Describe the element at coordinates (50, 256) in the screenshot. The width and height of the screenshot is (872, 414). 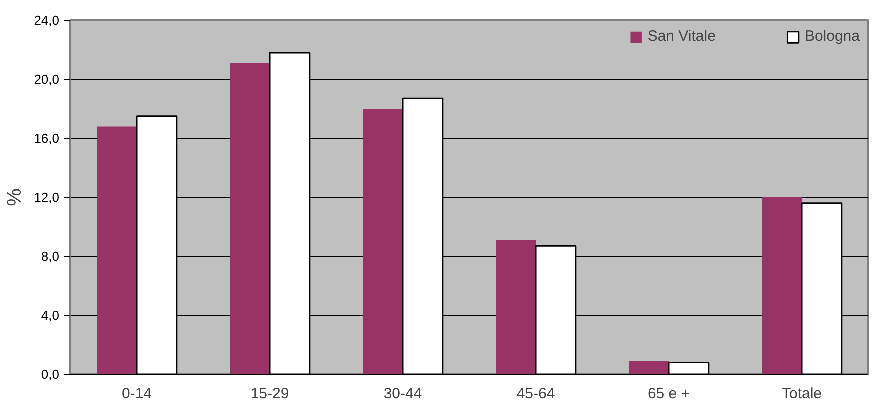
I see `y-tick-label: 8,0` at that location.